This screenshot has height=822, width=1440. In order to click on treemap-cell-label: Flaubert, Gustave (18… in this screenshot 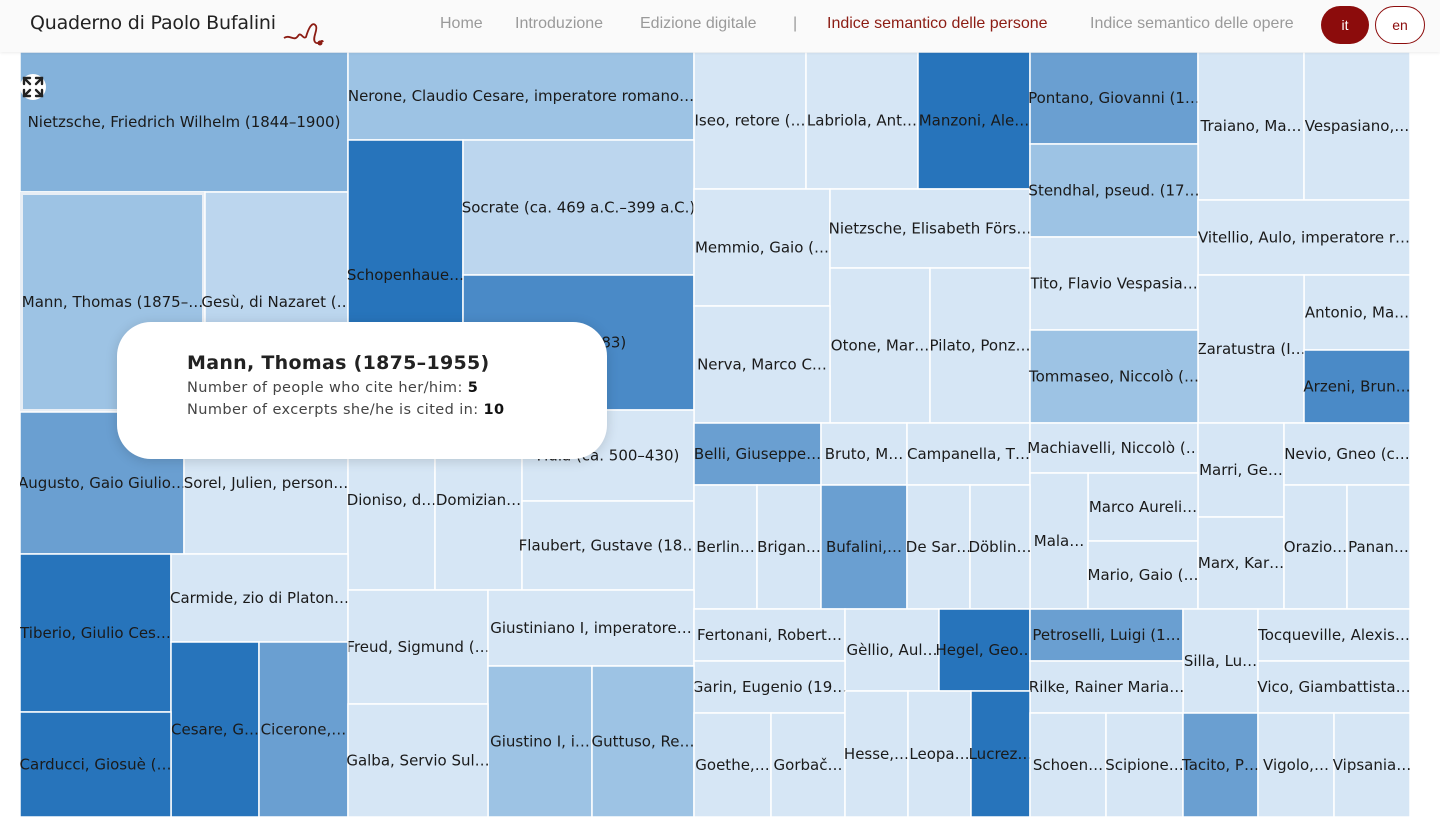, I will do `click(608, 546)`.